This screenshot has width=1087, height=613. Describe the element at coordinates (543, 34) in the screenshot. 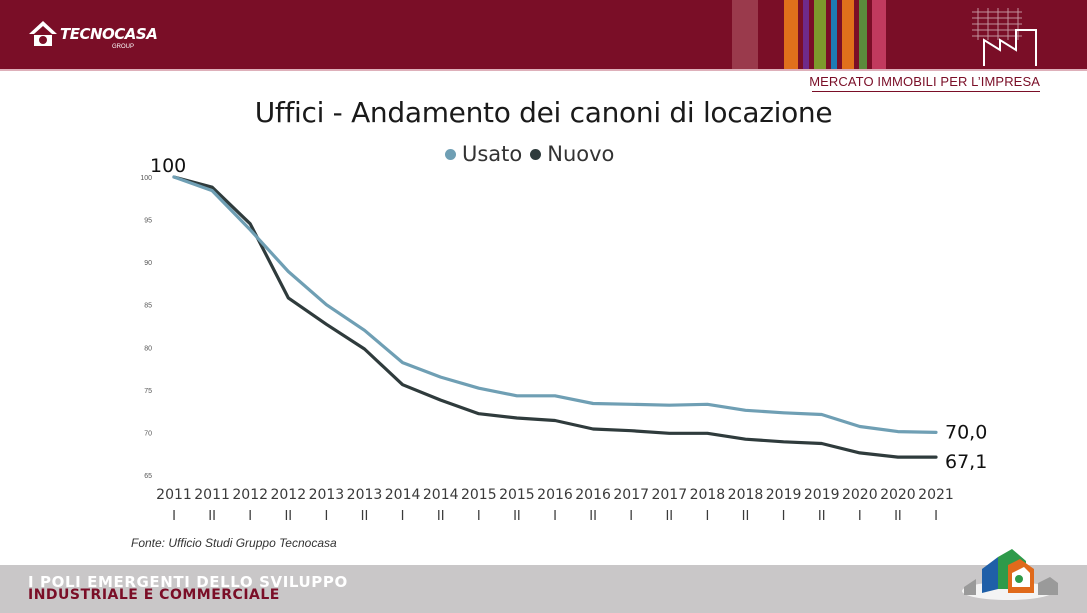

I see `header-bar` at that location.